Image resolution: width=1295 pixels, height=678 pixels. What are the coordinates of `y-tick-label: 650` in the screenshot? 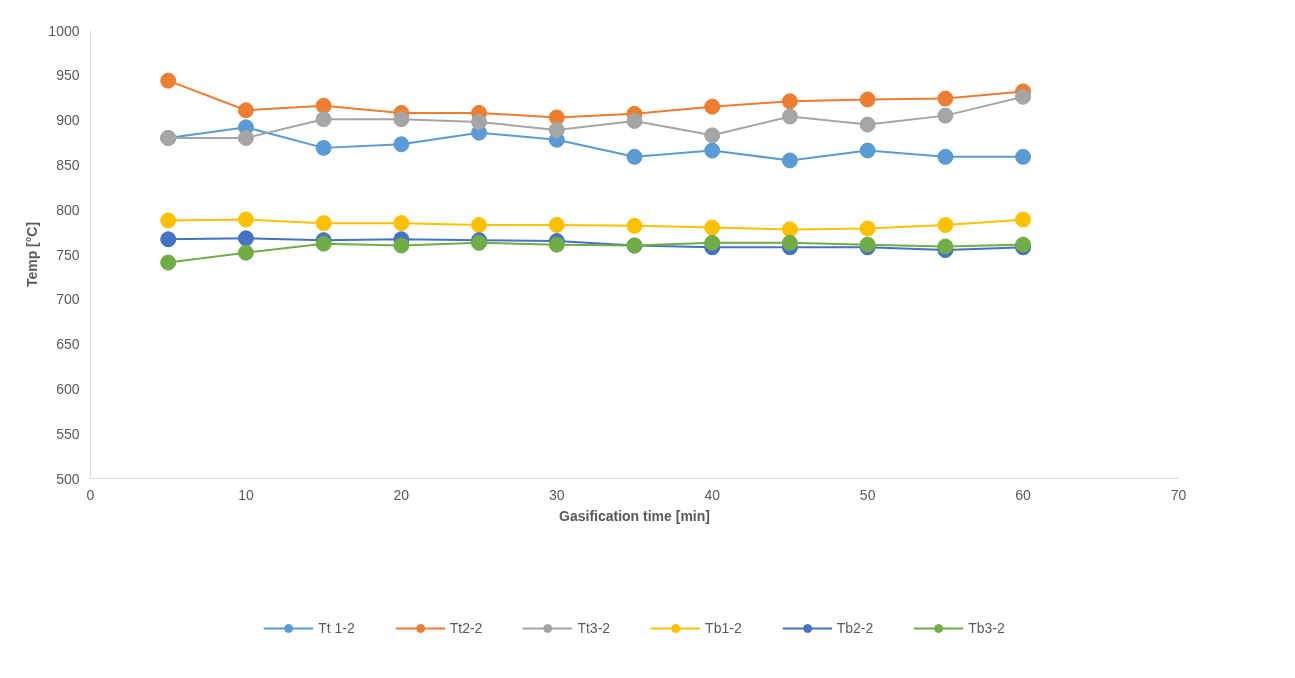 It's located at (68, 344).